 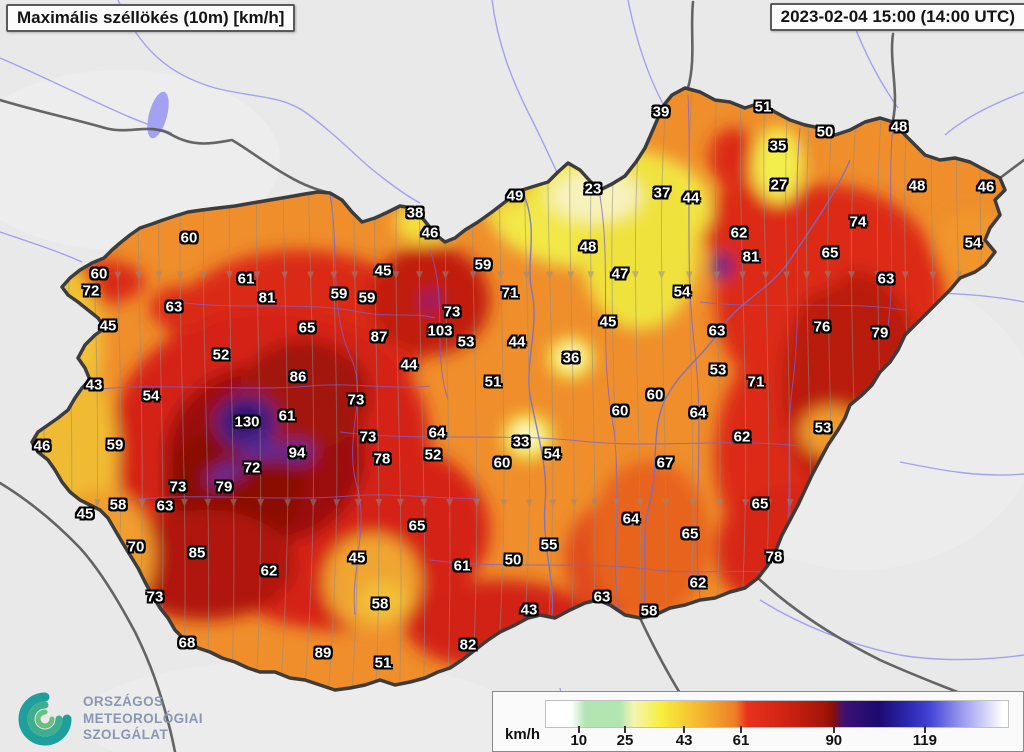 I want to click on station-value-label: 43, so click(x=94, y=385).